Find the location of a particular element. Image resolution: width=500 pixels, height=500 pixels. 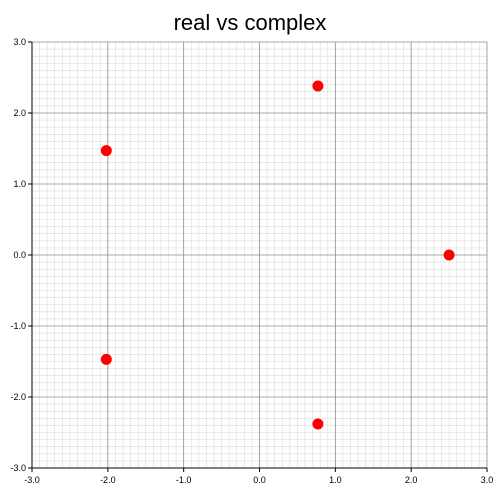

y-tick-label: -3.0 is located at coordinates (18, 468).